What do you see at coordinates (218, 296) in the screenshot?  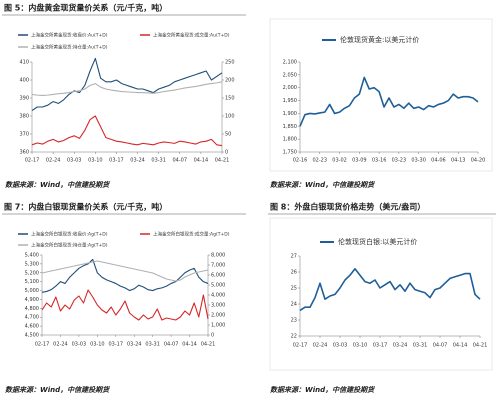 I see `y2-tick-label: 4,000` at bounding box center [218, 296].